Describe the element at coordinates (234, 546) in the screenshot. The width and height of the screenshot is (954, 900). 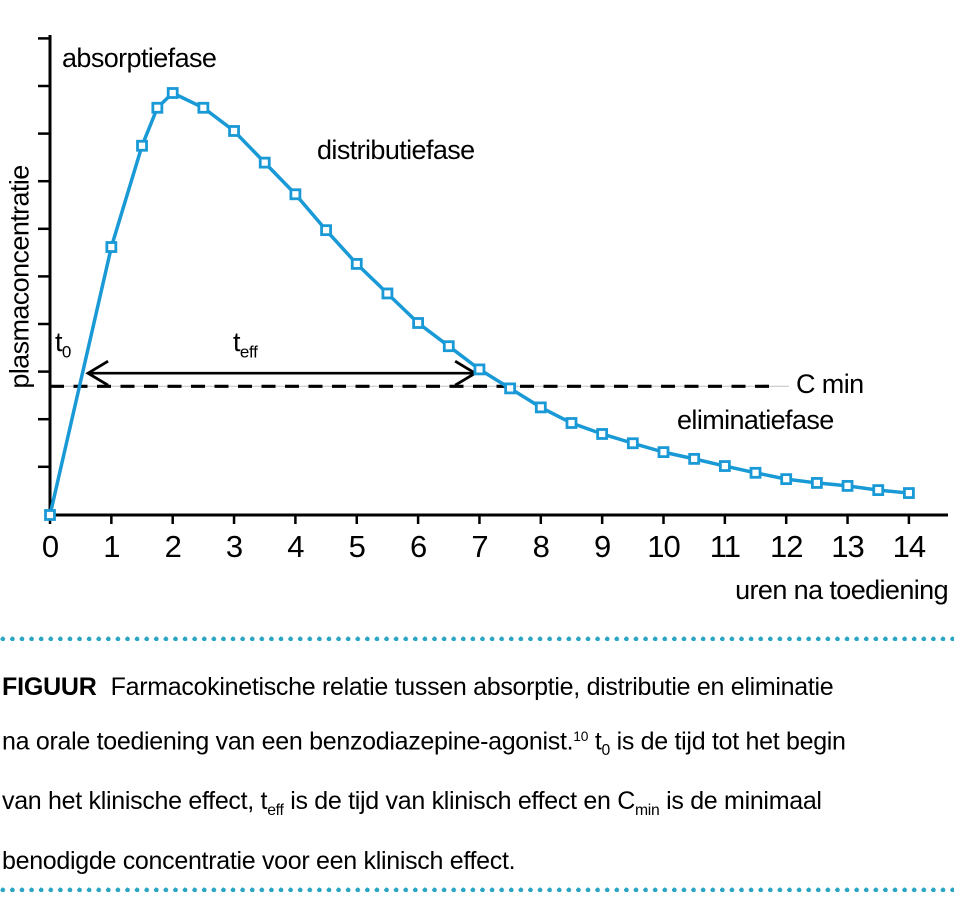
I see `x-tick-label: 3` at that location.